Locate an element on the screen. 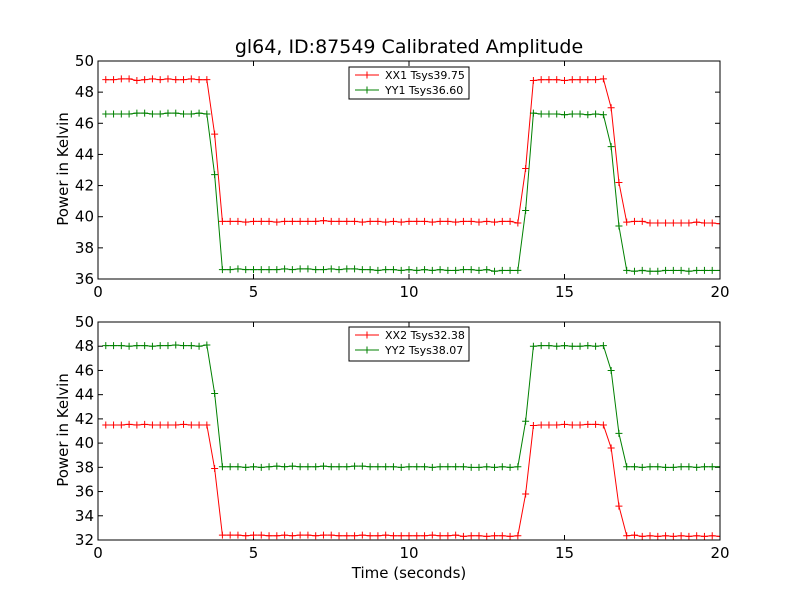 Image resolution: width=800 pixels, height=600 pixels. bottom-y-tick-label: 32 is located at coordinates (84, 540).